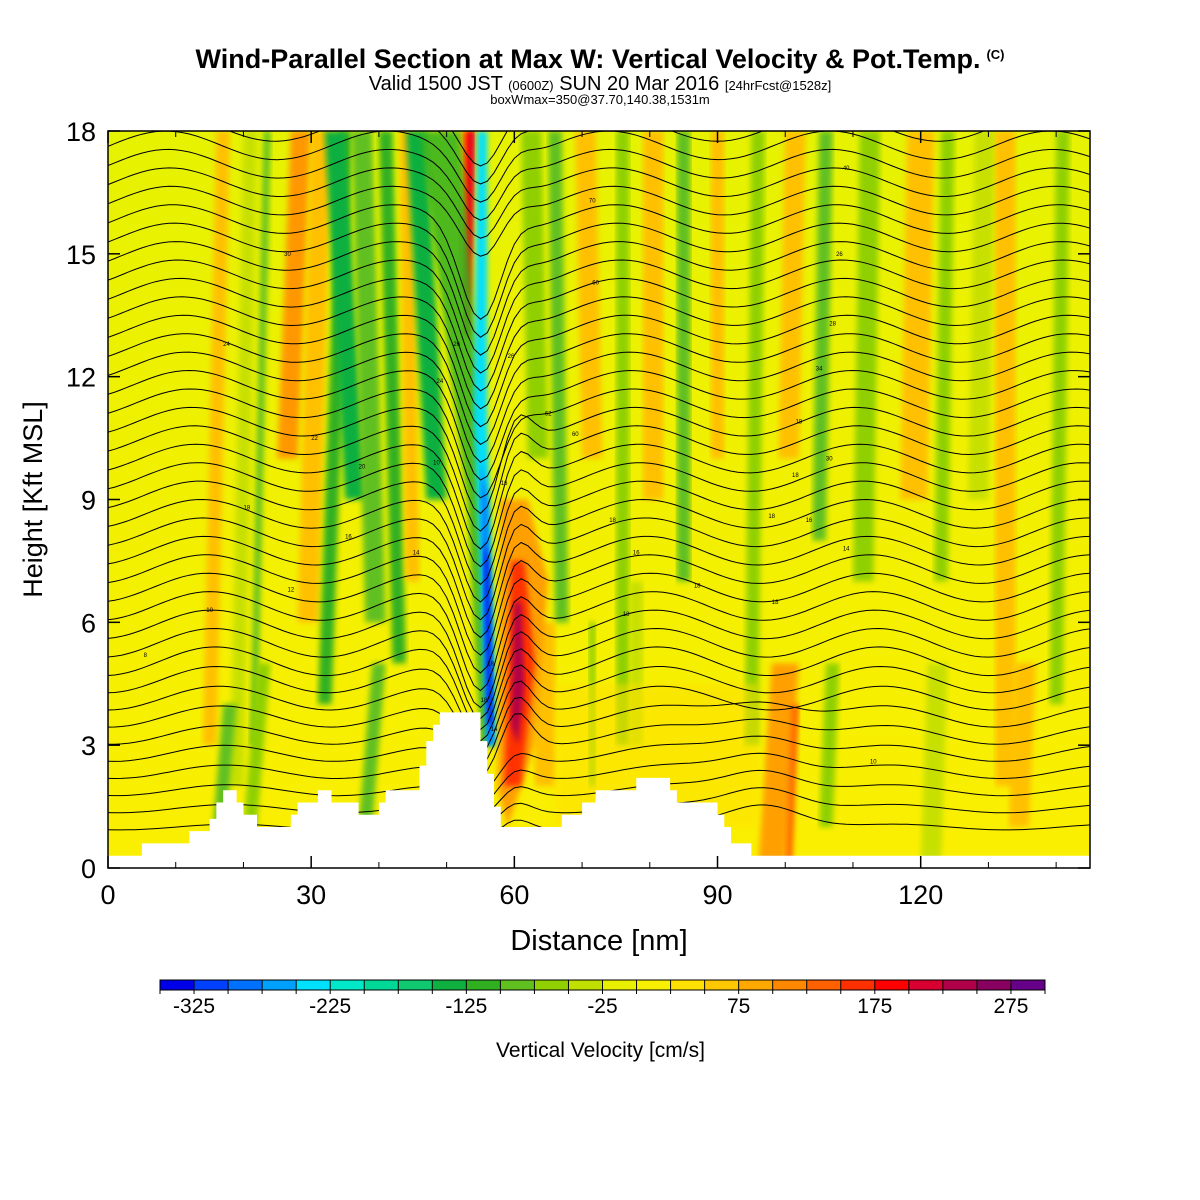 Image resolution: width=1200 pixels, height=1200 pixels. I want to click on contour-label-33: 28, so click(832, 324).